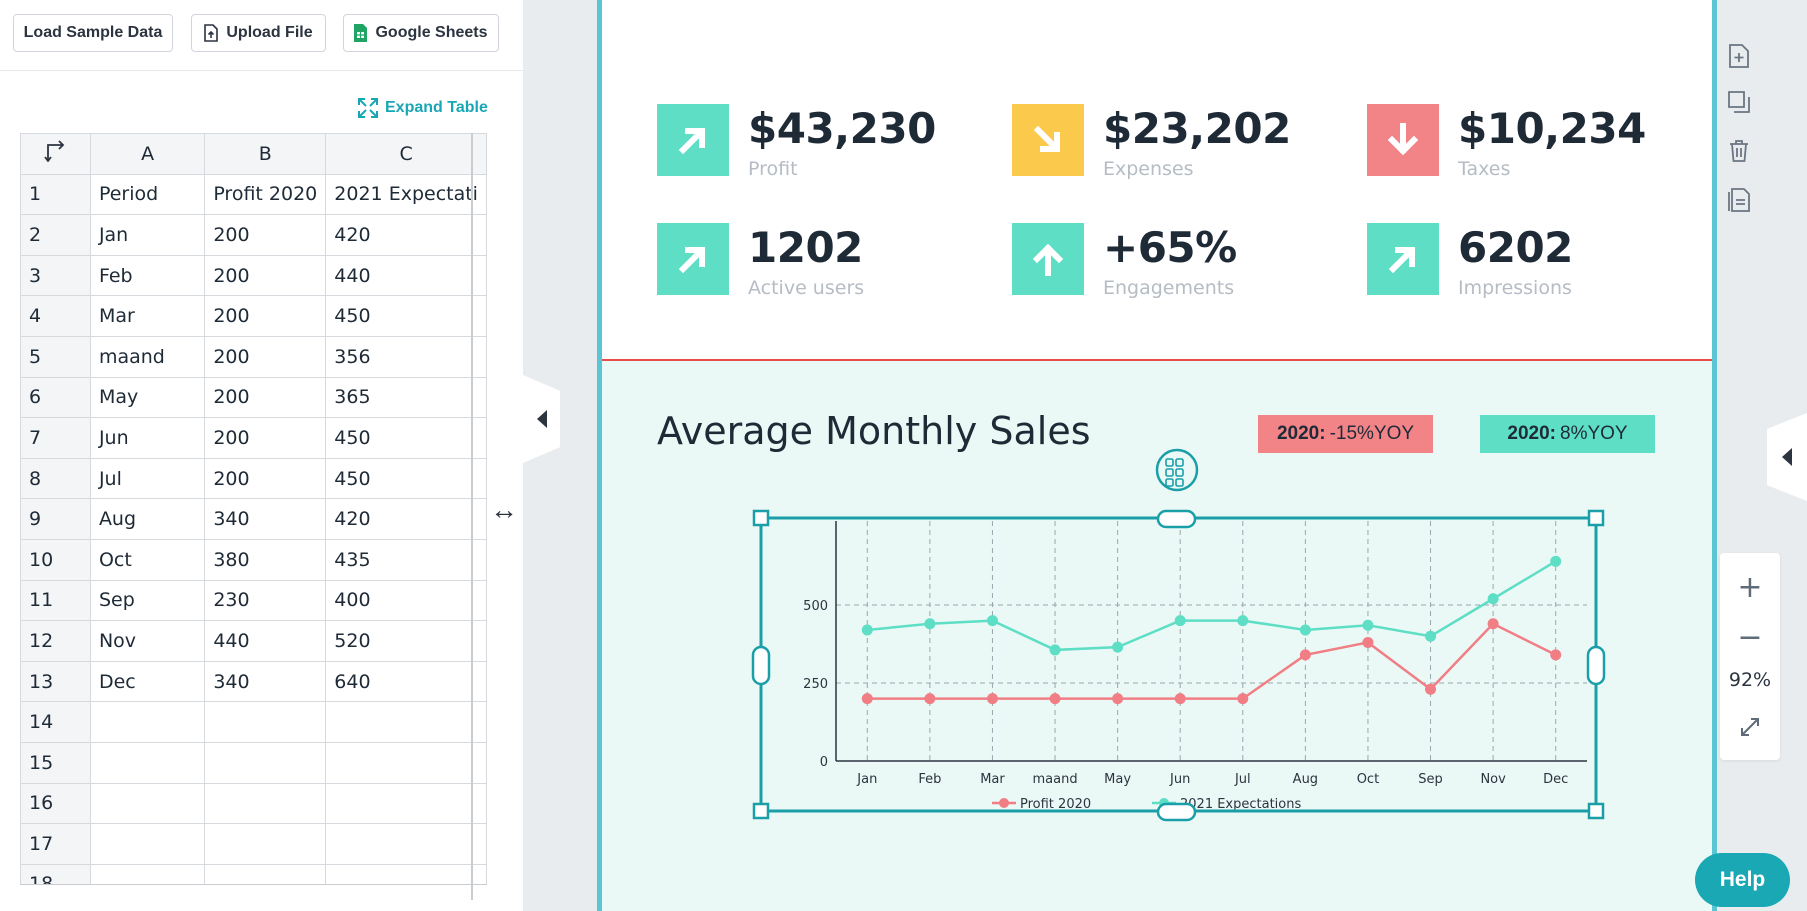  Describe the element at coordinates (406, 641) in the screenshot. I see `table-cell: 520` at that location.